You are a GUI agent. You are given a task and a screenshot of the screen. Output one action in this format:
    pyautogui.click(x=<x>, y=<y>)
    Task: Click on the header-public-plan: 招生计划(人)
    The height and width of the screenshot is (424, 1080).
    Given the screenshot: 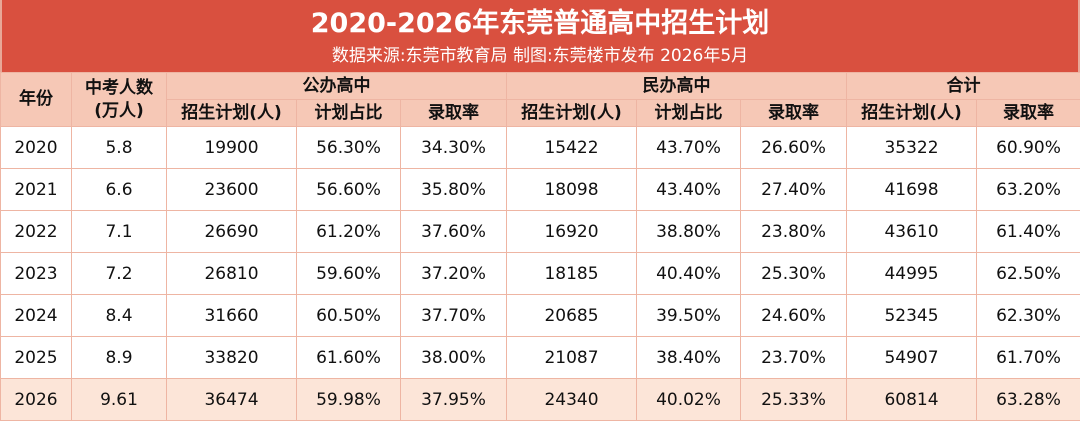 What is the action you would take?
    pyautogui.click(x=231, y=113)
    